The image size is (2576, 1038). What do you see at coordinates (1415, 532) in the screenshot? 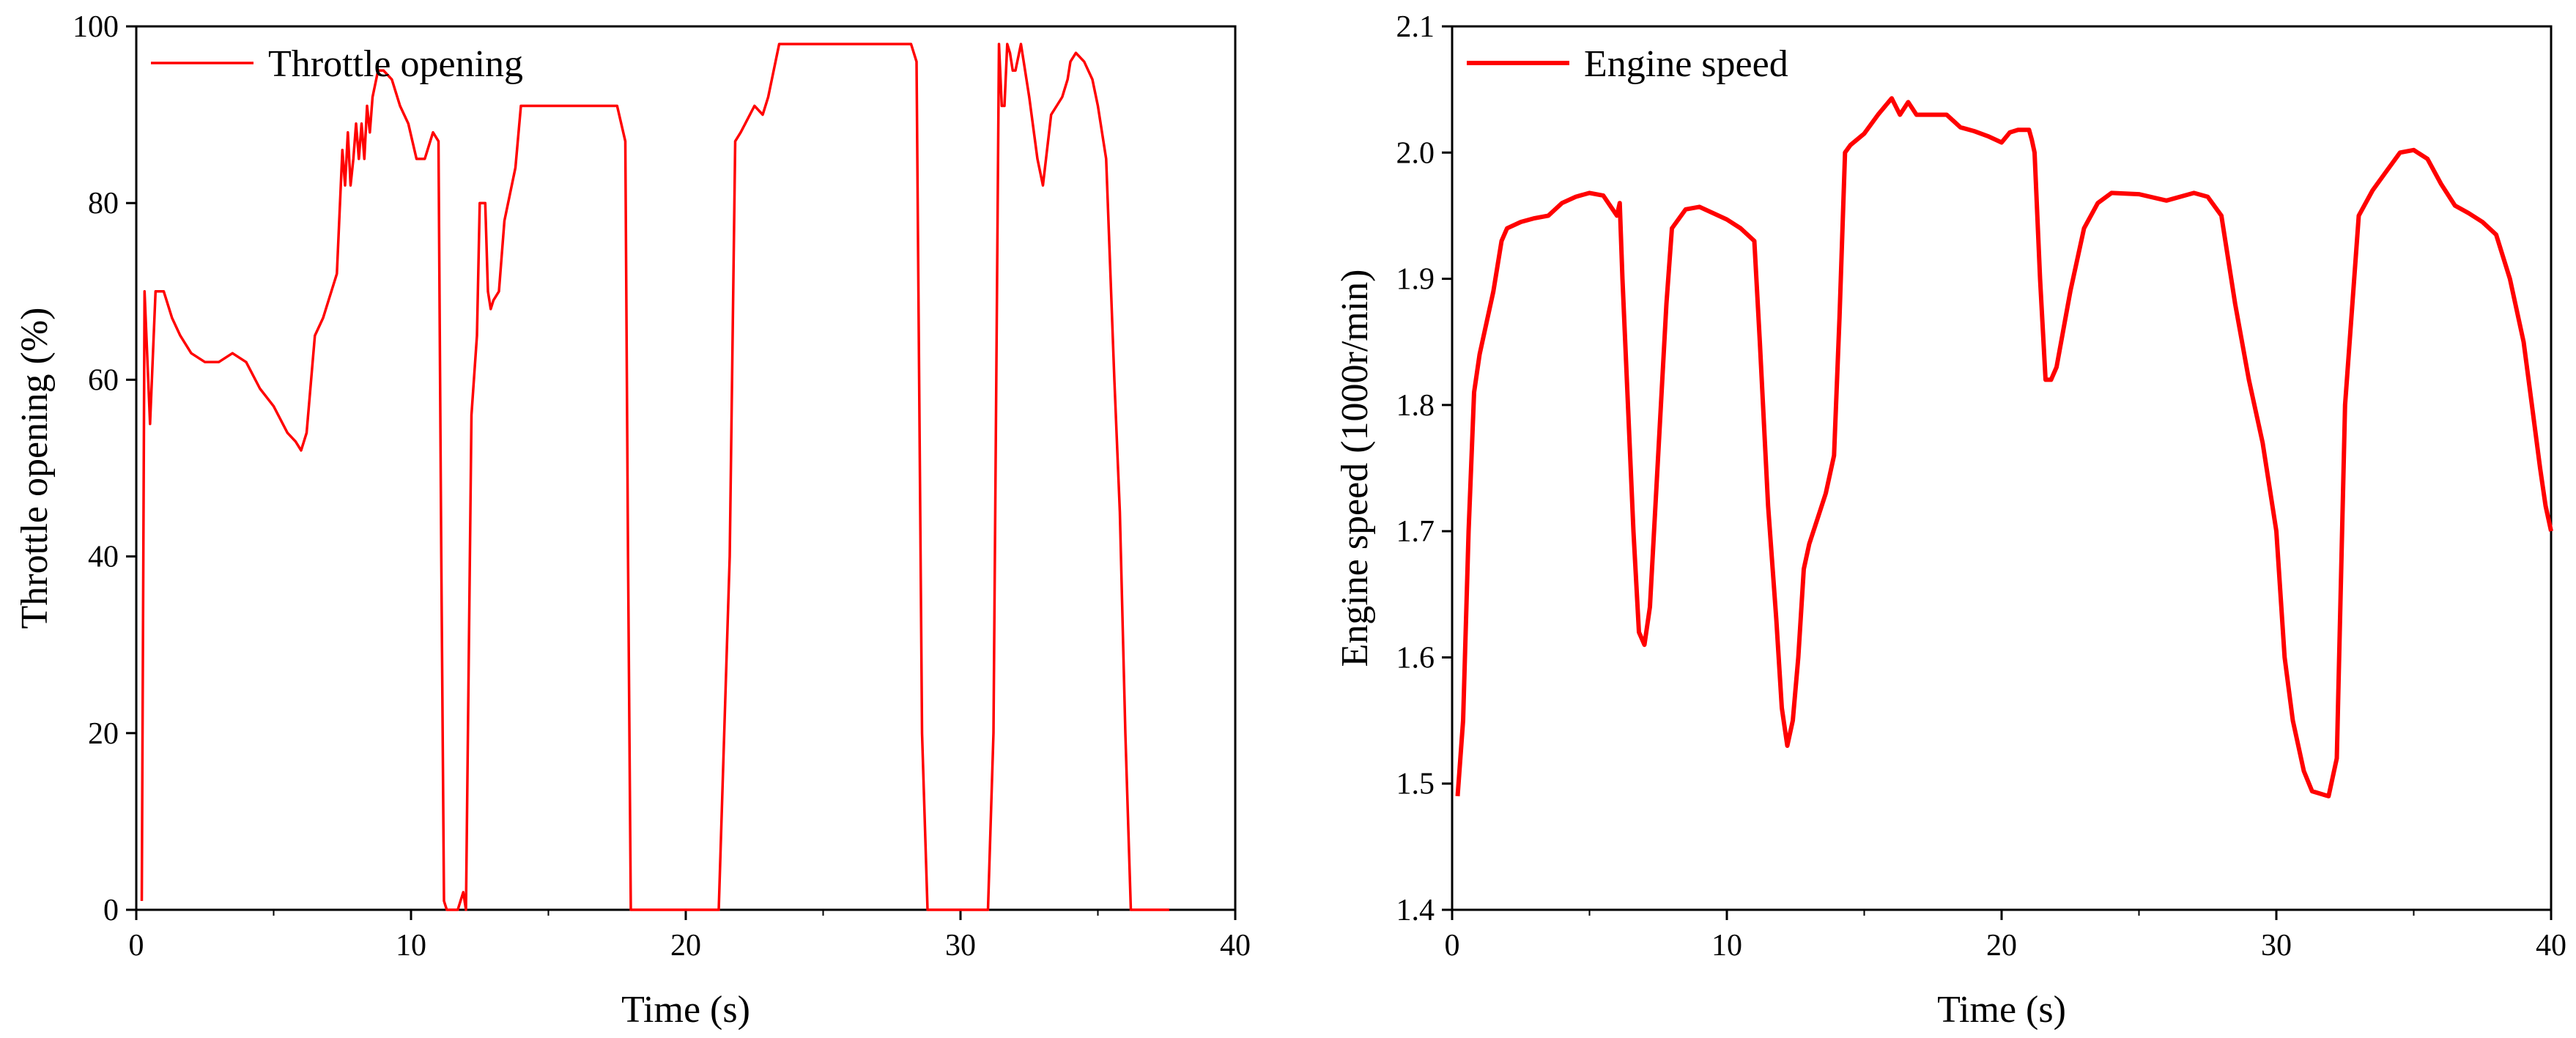
I see `y-tick-label: 1.7` at bounding box center [1415, 532].